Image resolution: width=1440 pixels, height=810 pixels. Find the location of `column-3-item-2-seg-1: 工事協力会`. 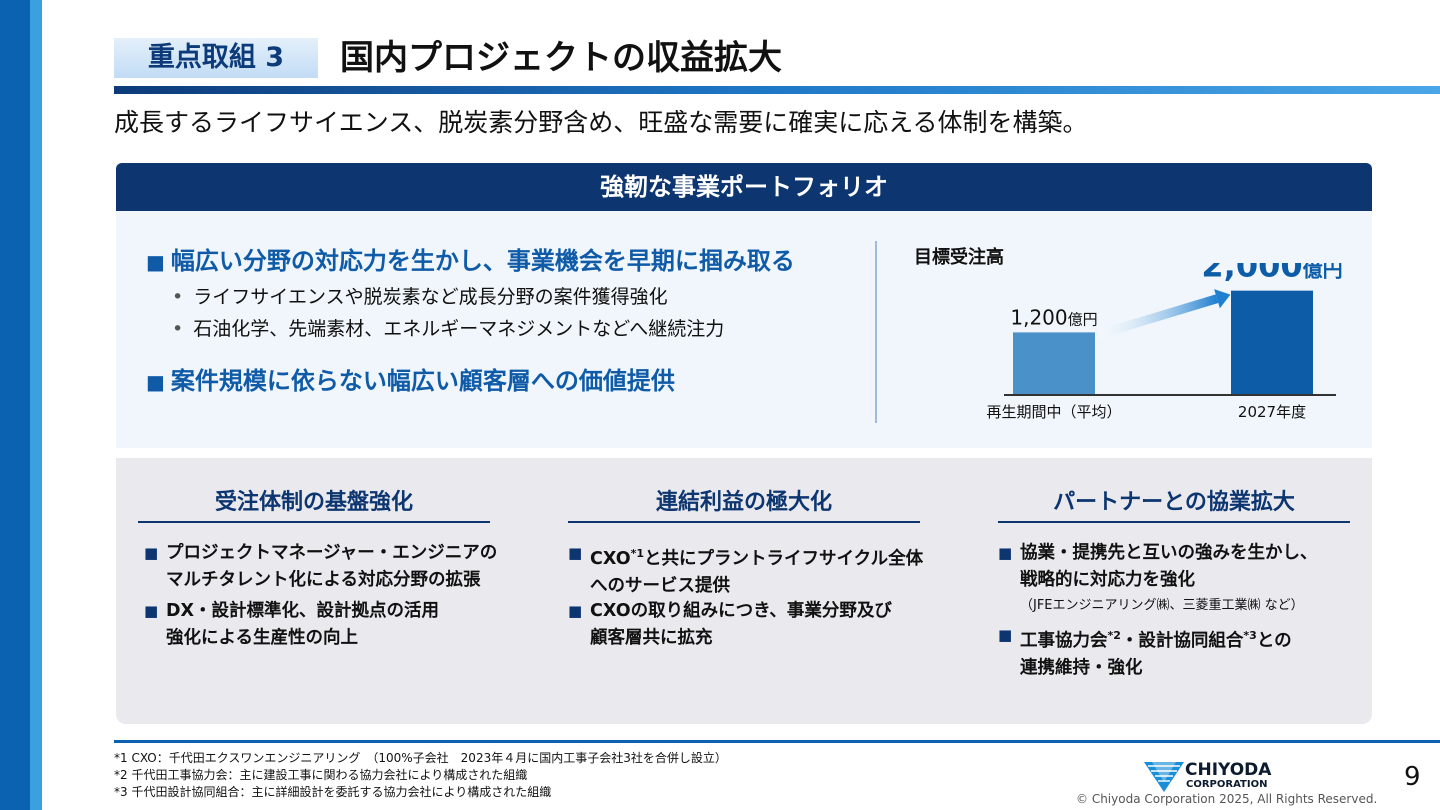

column-3-item-2-seg-1: 工事協力会 is located at coordinates (1064, 640).